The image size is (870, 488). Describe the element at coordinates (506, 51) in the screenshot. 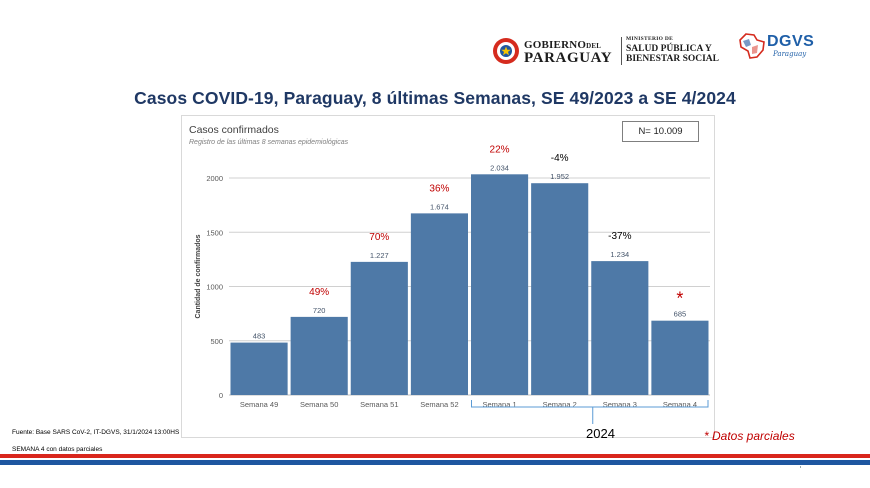

I see `national-seal-icon` at that location.